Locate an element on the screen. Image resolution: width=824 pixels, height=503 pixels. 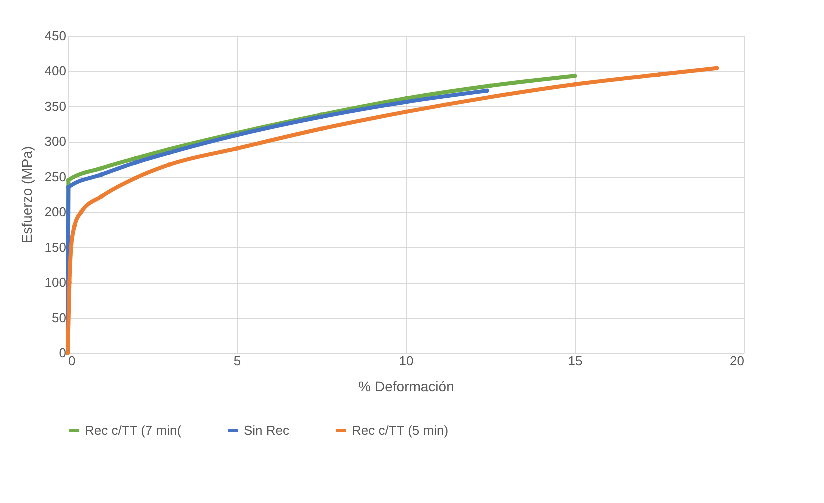
x-axis-title: % Deformación is located at coordinates (406, 386).